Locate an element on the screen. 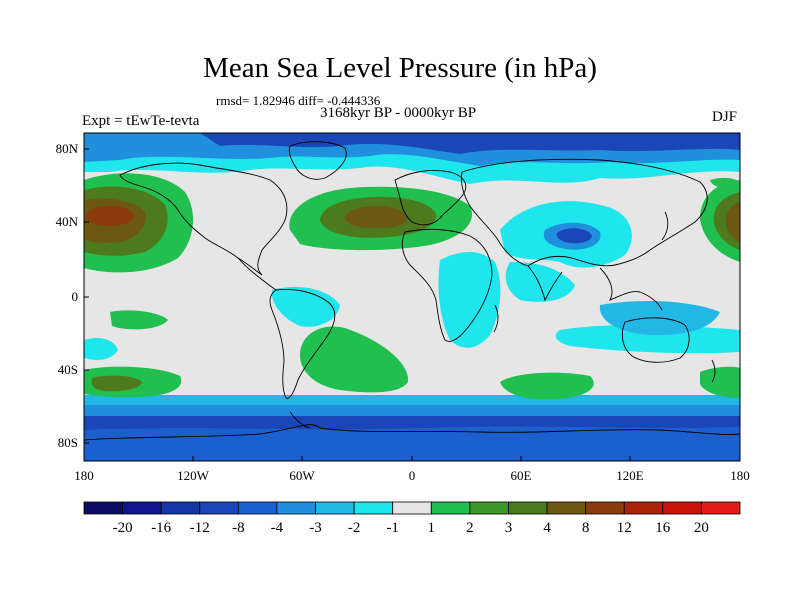  colorbar-label: -20 is located at coordinates (122, 528).